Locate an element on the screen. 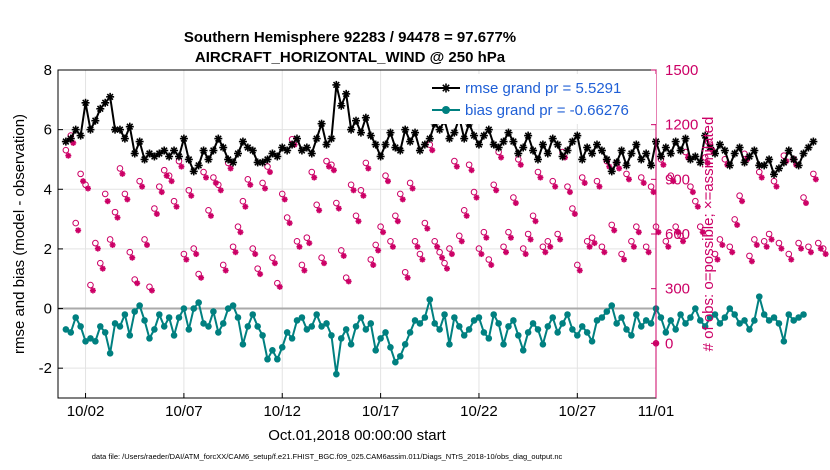 The width and height of the screenshot is (830, 470). left-tick-label: -2 is located at coordinates (45, 368).